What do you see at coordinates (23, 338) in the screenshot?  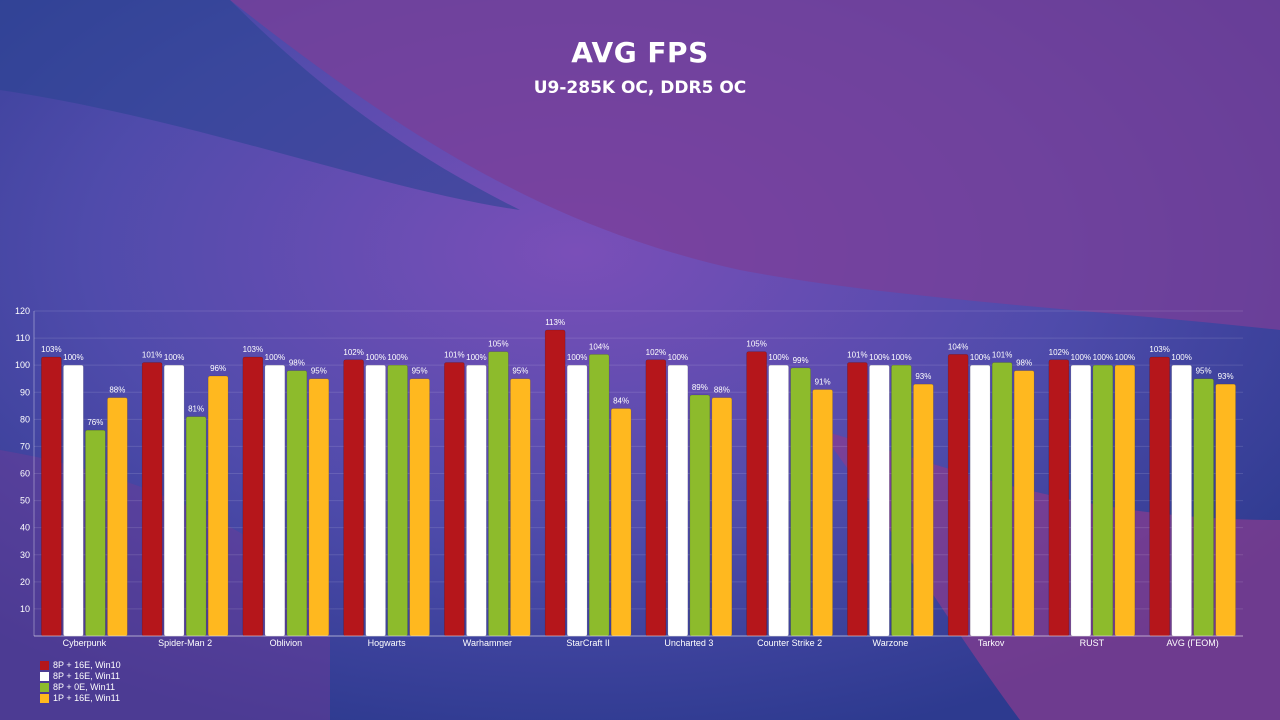 I see `y-tick-label: 110` at bounding box center [23, 338].